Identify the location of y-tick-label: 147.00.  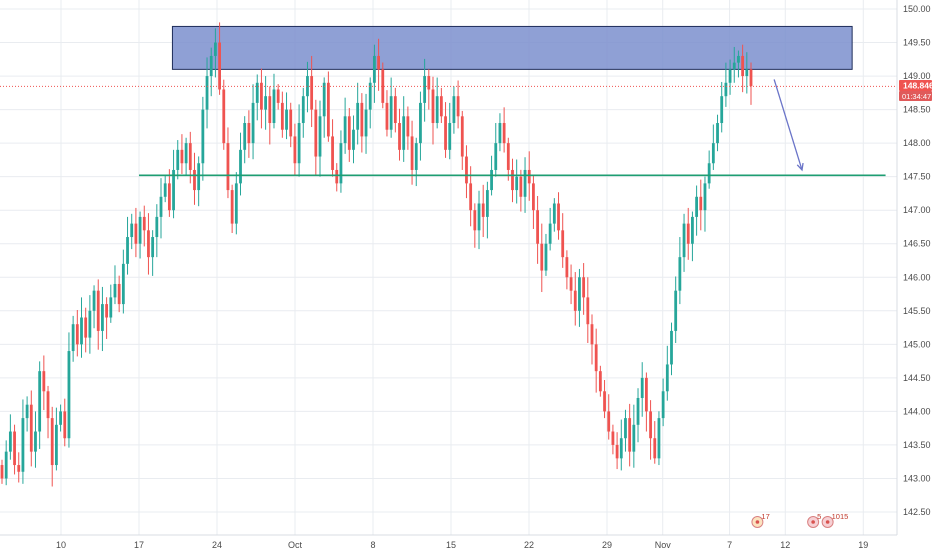
(917, 210).